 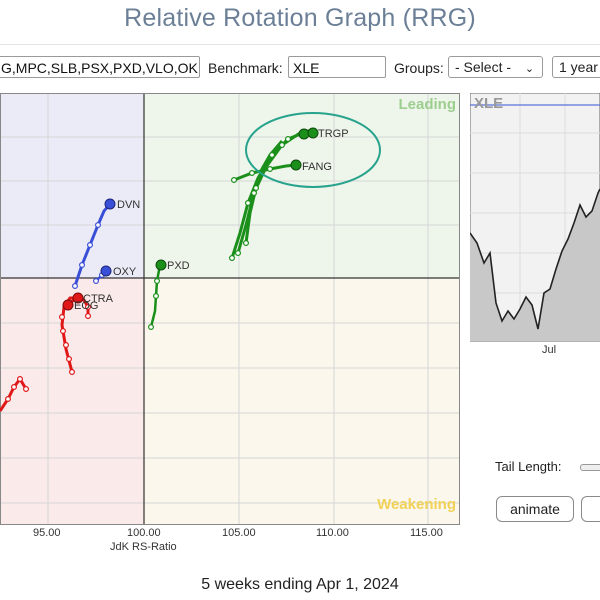 What do you see at coordinates (300, 18) in the screenshot?
I see `page-title: Relative Rotation Graph (RRG)` at bounding box center [300, 18].